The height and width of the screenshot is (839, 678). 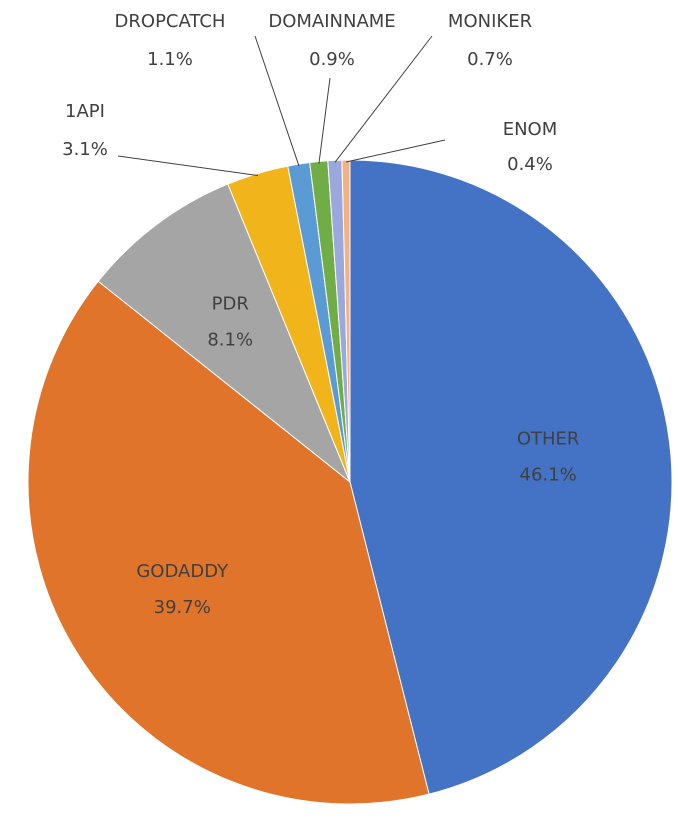 What do you see at coordinates (85, 149) in the screenshot?
I see `slice-value-label: 3.1%` at bounding box center [85, 149].